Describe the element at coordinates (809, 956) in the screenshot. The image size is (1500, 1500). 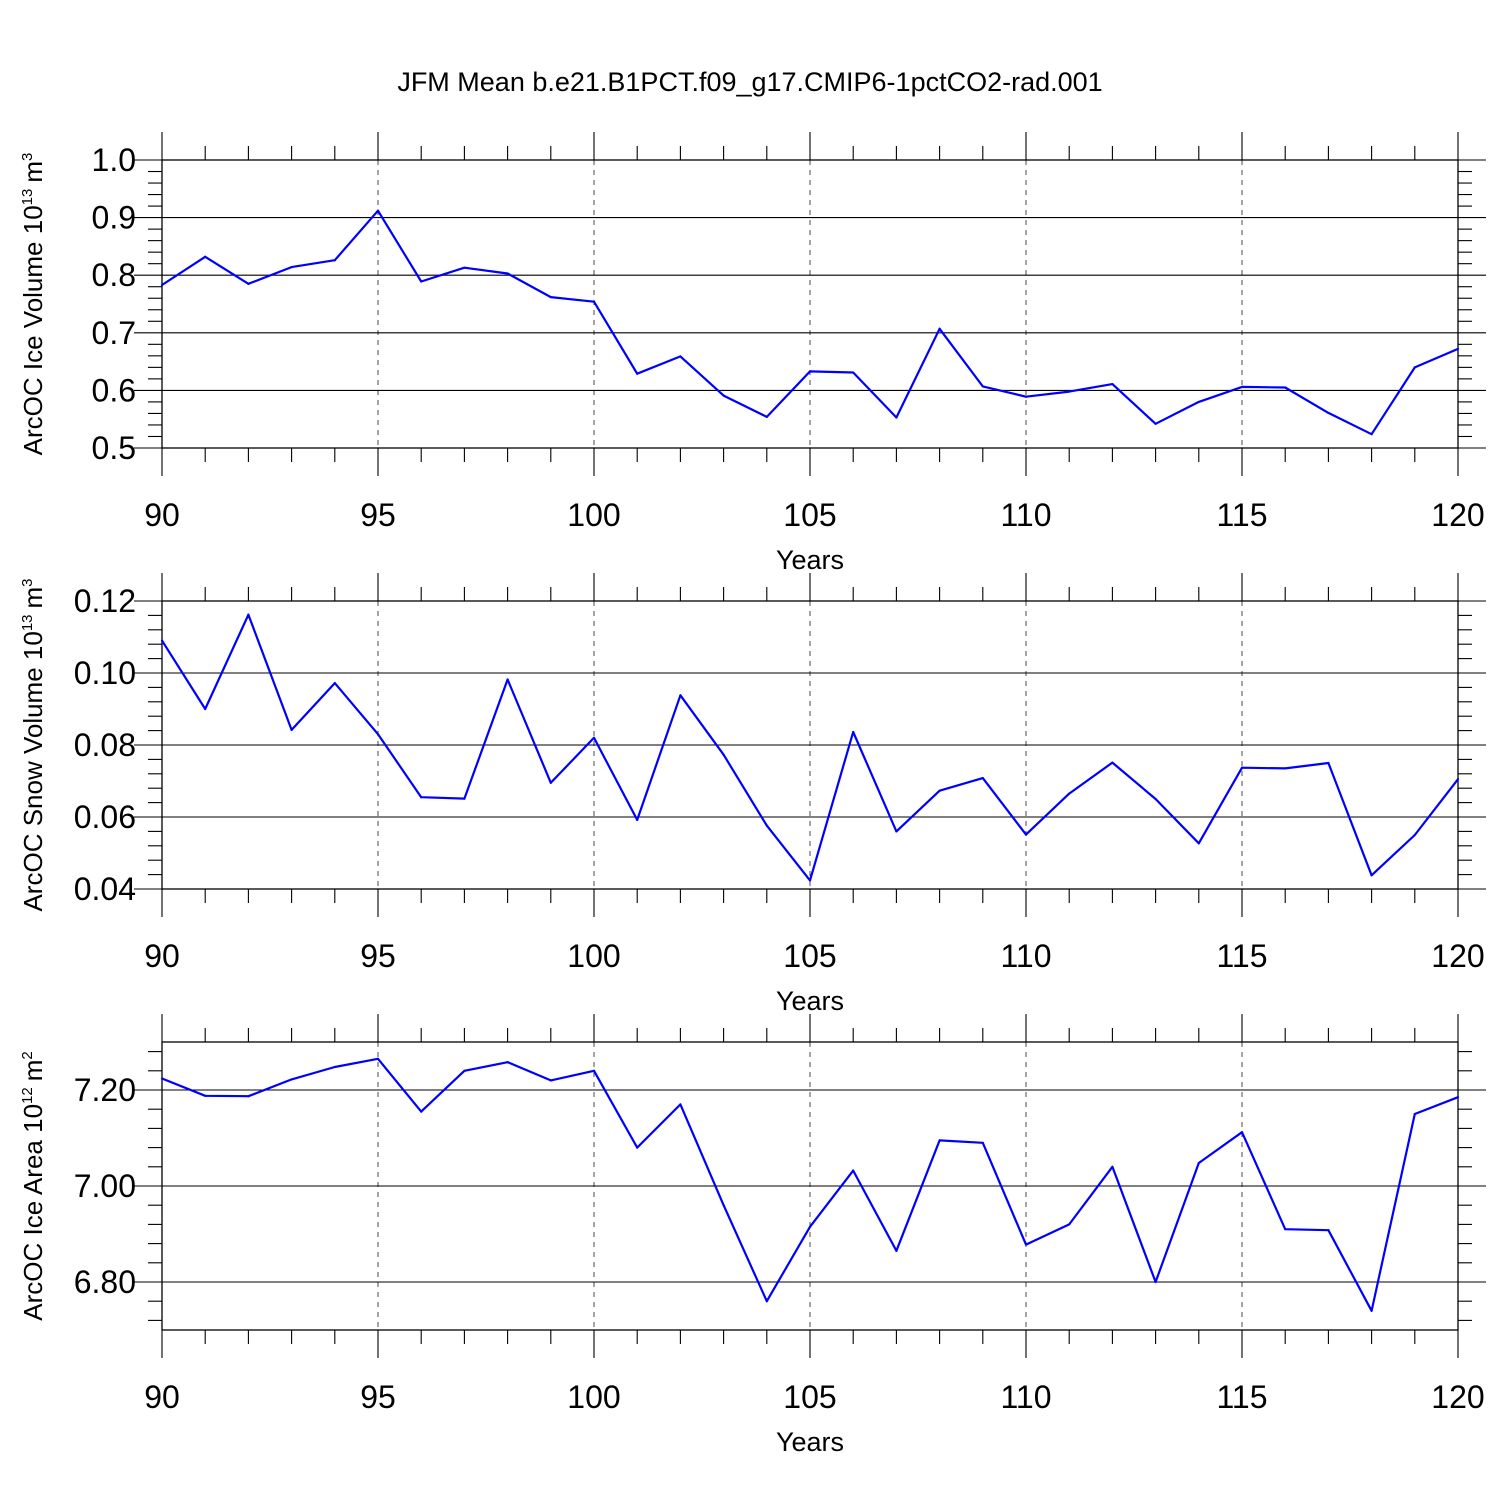
I see `snow-volume-x-tick-label: 105` at that location.